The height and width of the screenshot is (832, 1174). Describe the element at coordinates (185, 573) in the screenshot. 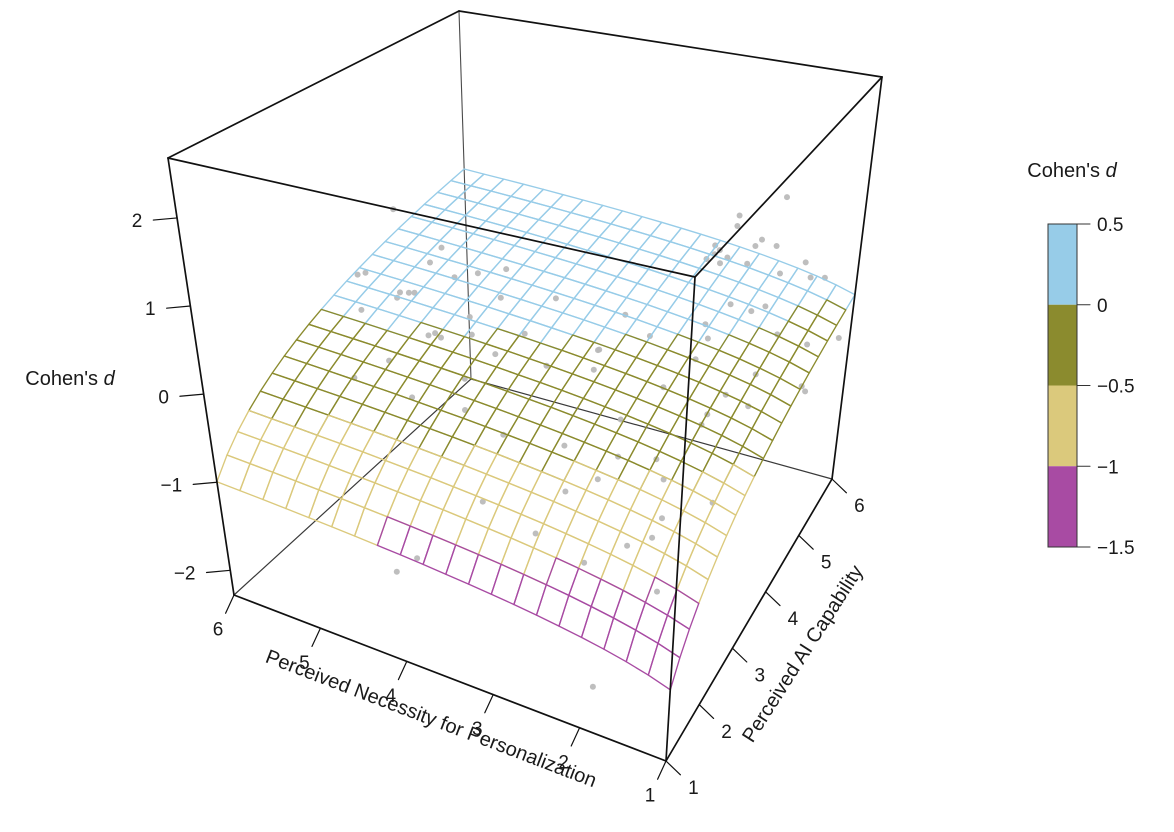

I see `z-tick-label: −2` at that location.